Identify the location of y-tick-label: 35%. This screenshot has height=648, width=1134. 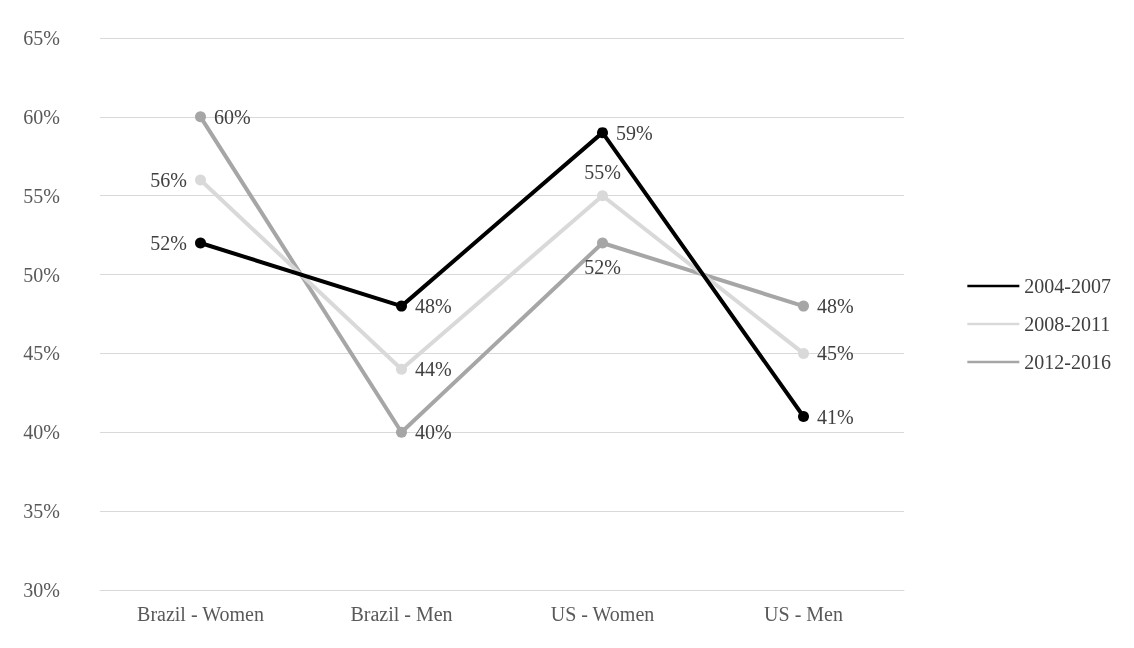
(41, 511).